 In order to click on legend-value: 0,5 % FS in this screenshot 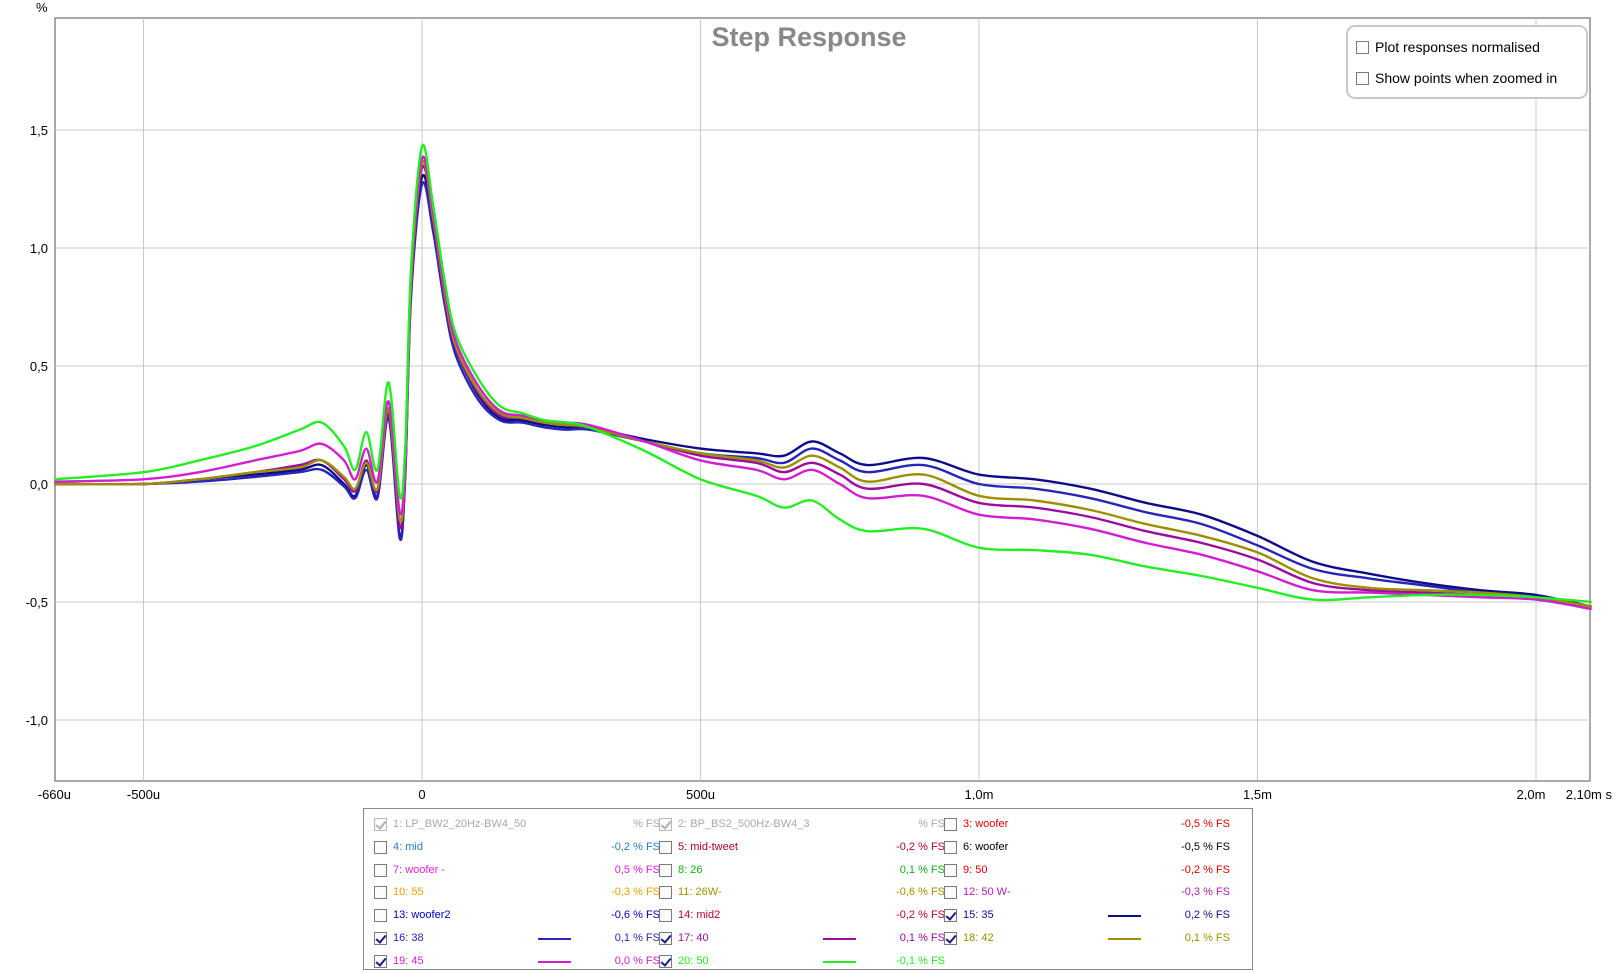, I will do `click(637, 869)`.